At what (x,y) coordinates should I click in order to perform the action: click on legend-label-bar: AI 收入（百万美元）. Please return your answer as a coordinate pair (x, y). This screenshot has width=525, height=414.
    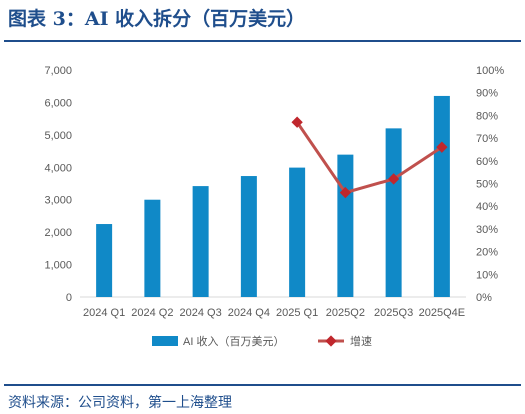
    Looking at the image, I should click on (233, 341).